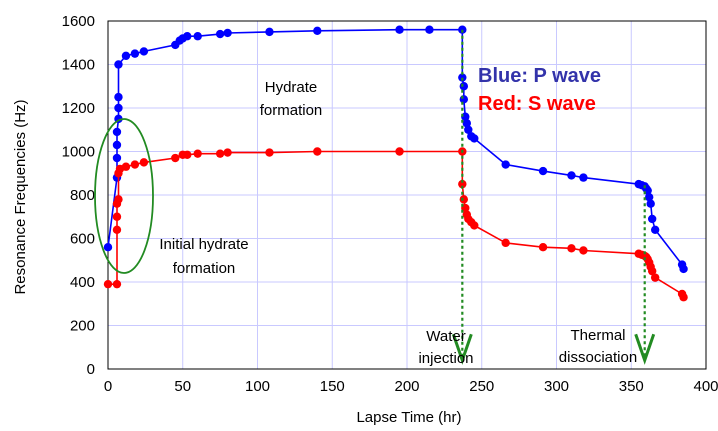 The width and height of the screenshot is (718, 431). Describe the element at coordinates (108, 386) in the screenshot. I see `x-tick-label: 0` at that location.